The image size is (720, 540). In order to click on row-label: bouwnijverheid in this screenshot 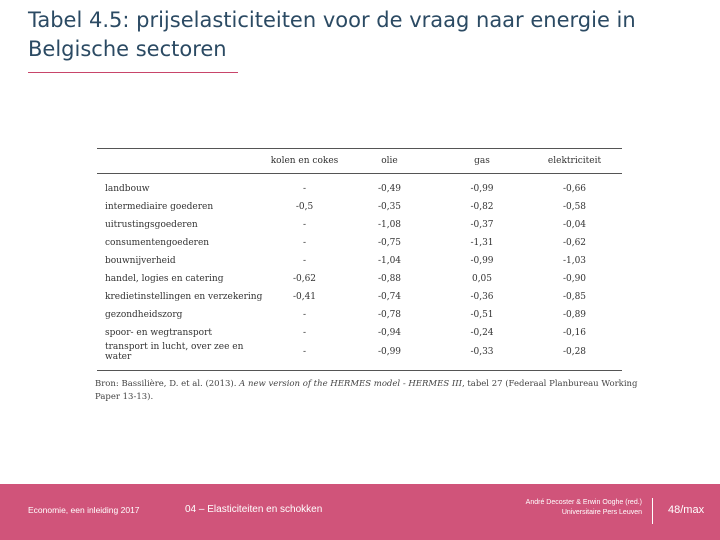, I will do `click(140, 261)`.